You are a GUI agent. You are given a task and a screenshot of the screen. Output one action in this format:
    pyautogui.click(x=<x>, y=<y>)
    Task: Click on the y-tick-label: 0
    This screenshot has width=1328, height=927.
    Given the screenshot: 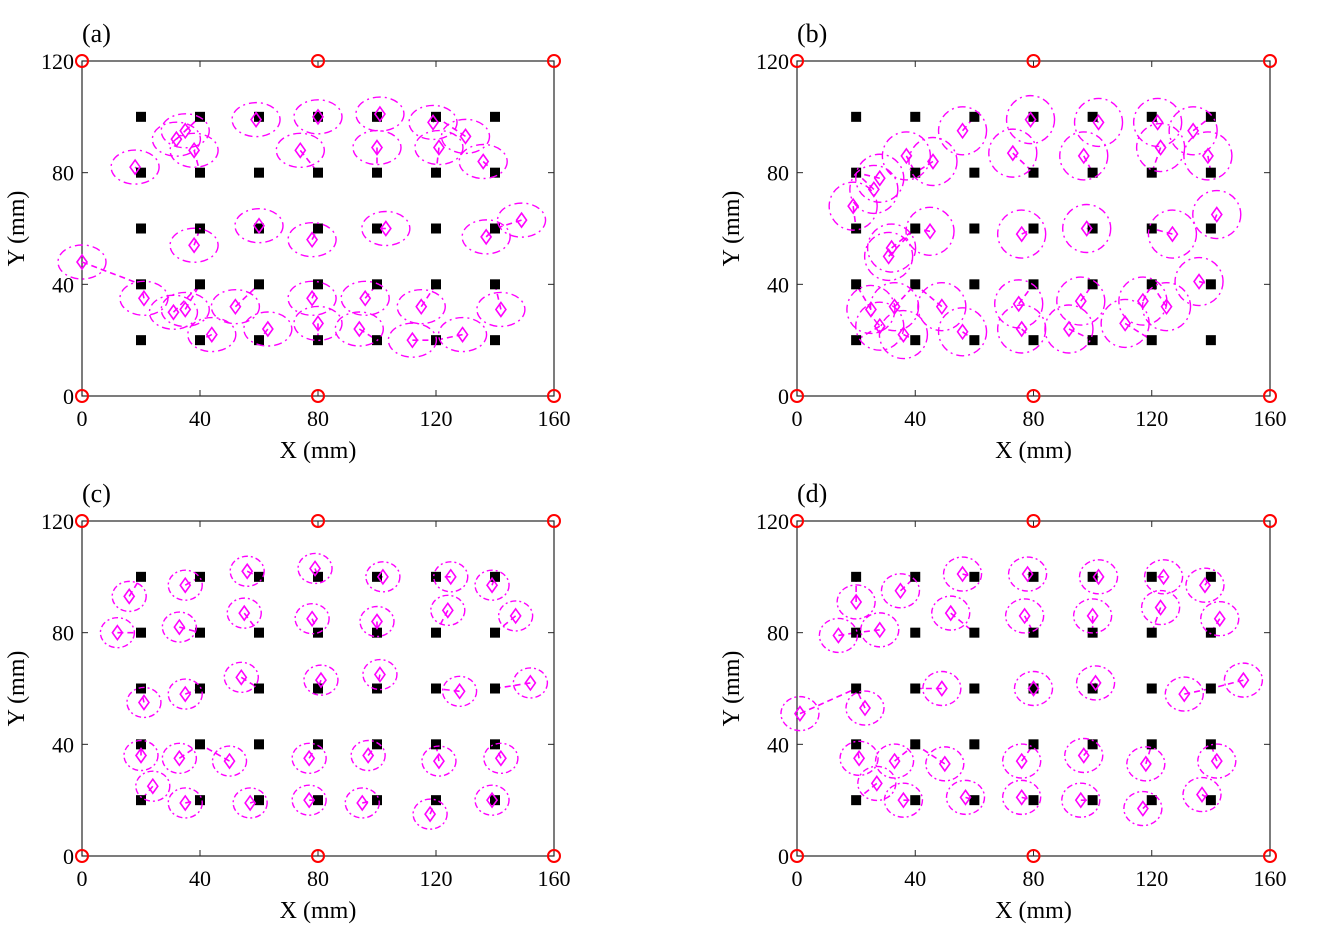 What is the action you would take?
    pyautogui.click(x=783, y=396)
    